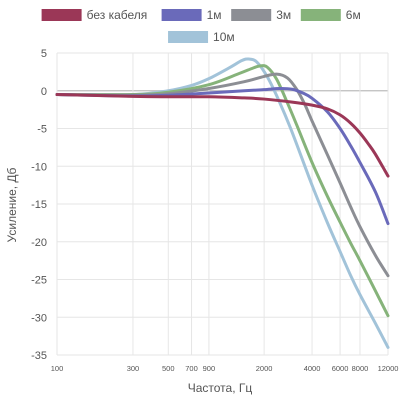  Describe the element at coordinates (214, 15) in the screenshot. I see `legend-label: 1м` at that location.